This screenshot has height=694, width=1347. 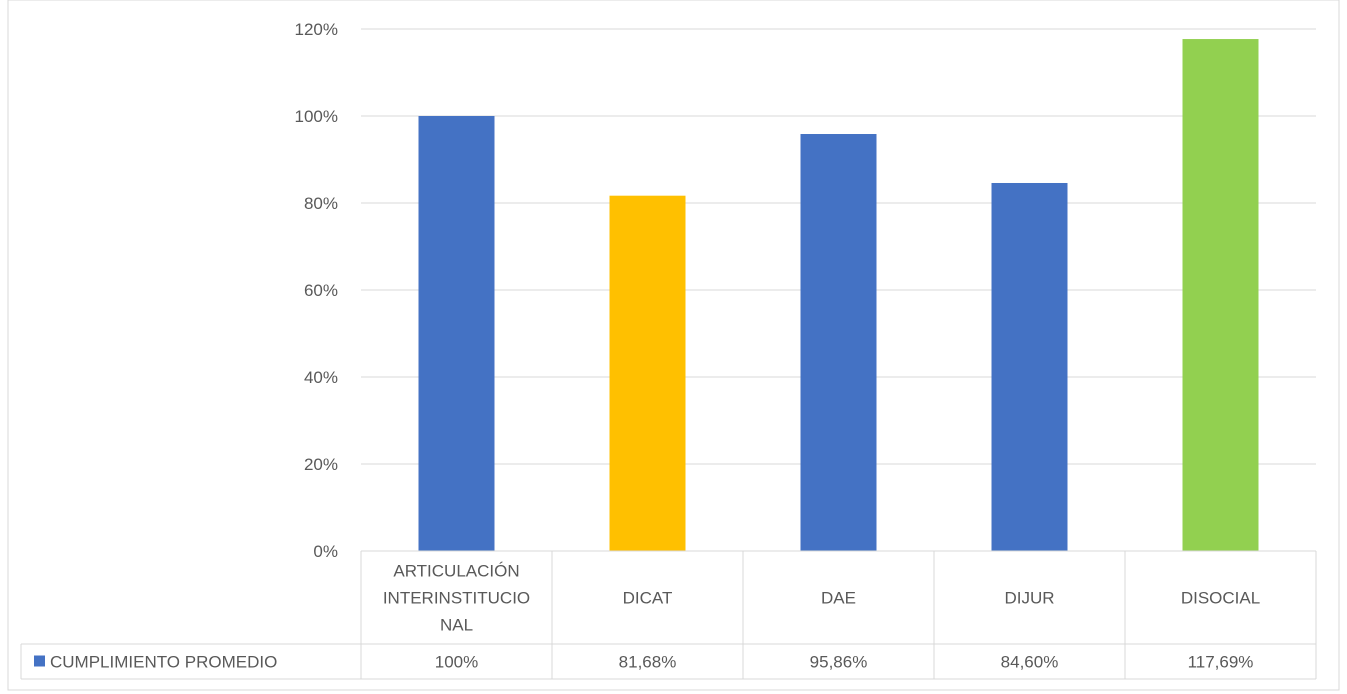 I want to click on data-value-label: 84,60%, so click(x=1030, y=662).